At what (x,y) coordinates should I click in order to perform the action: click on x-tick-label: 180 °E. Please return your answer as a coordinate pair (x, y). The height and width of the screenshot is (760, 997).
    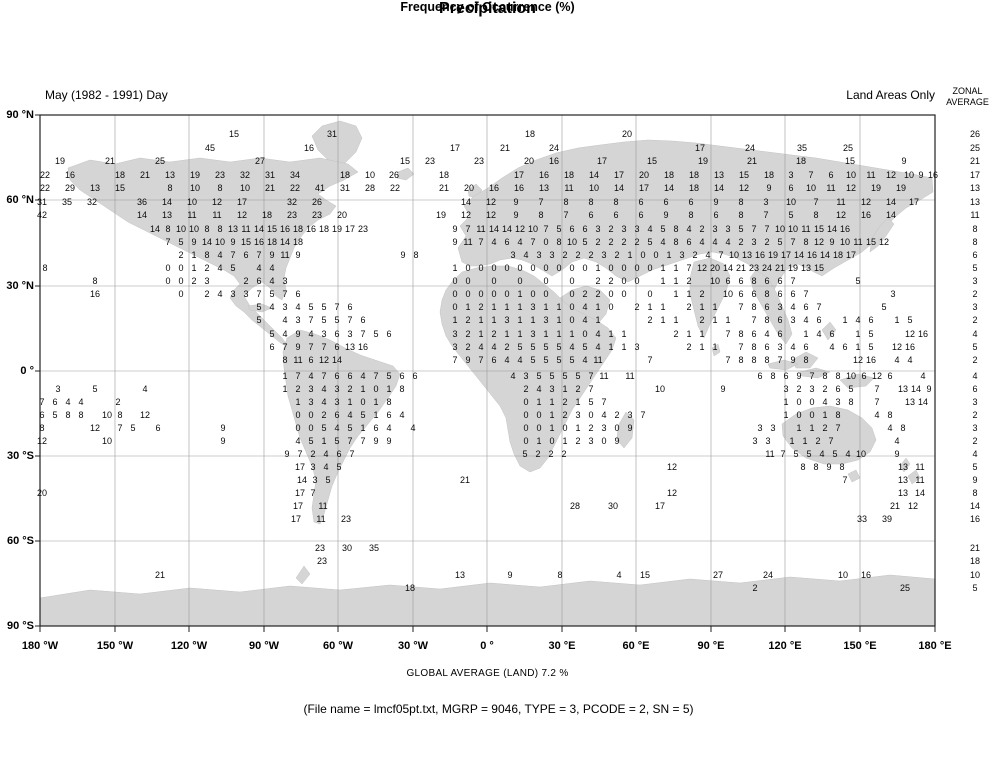
    Looking at the image, I should click on (935, 646).